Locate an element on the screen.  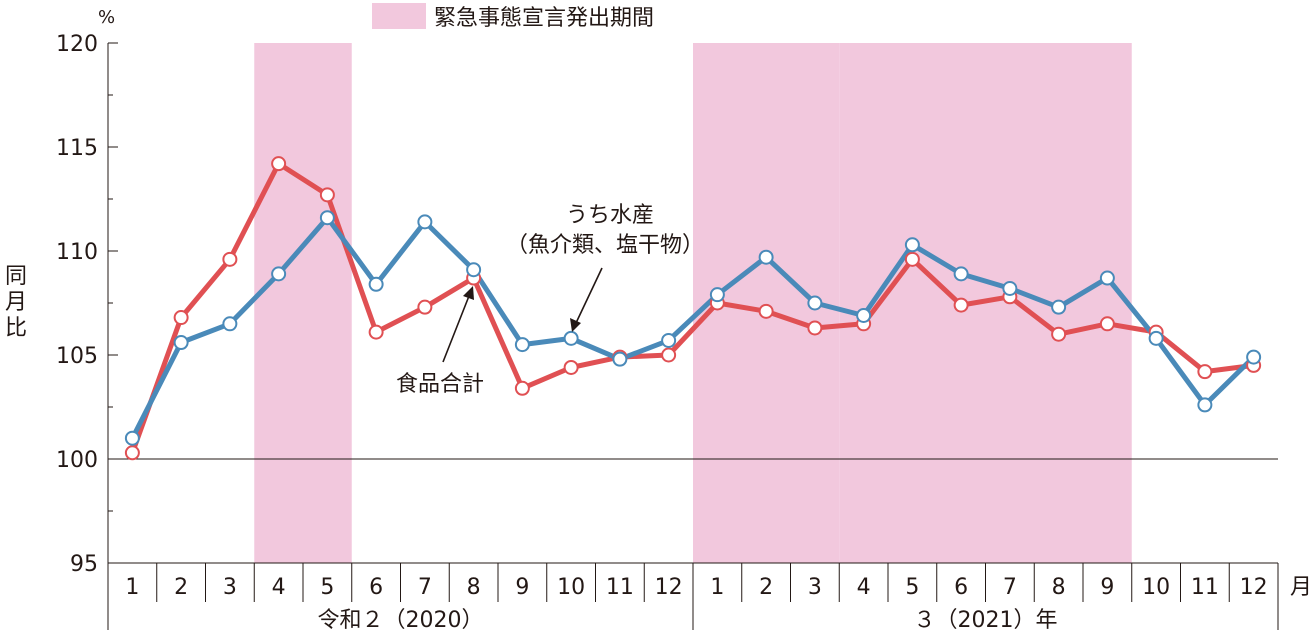
annotation-seafood-line1: うち水産 is located at coordinates (610, 215).